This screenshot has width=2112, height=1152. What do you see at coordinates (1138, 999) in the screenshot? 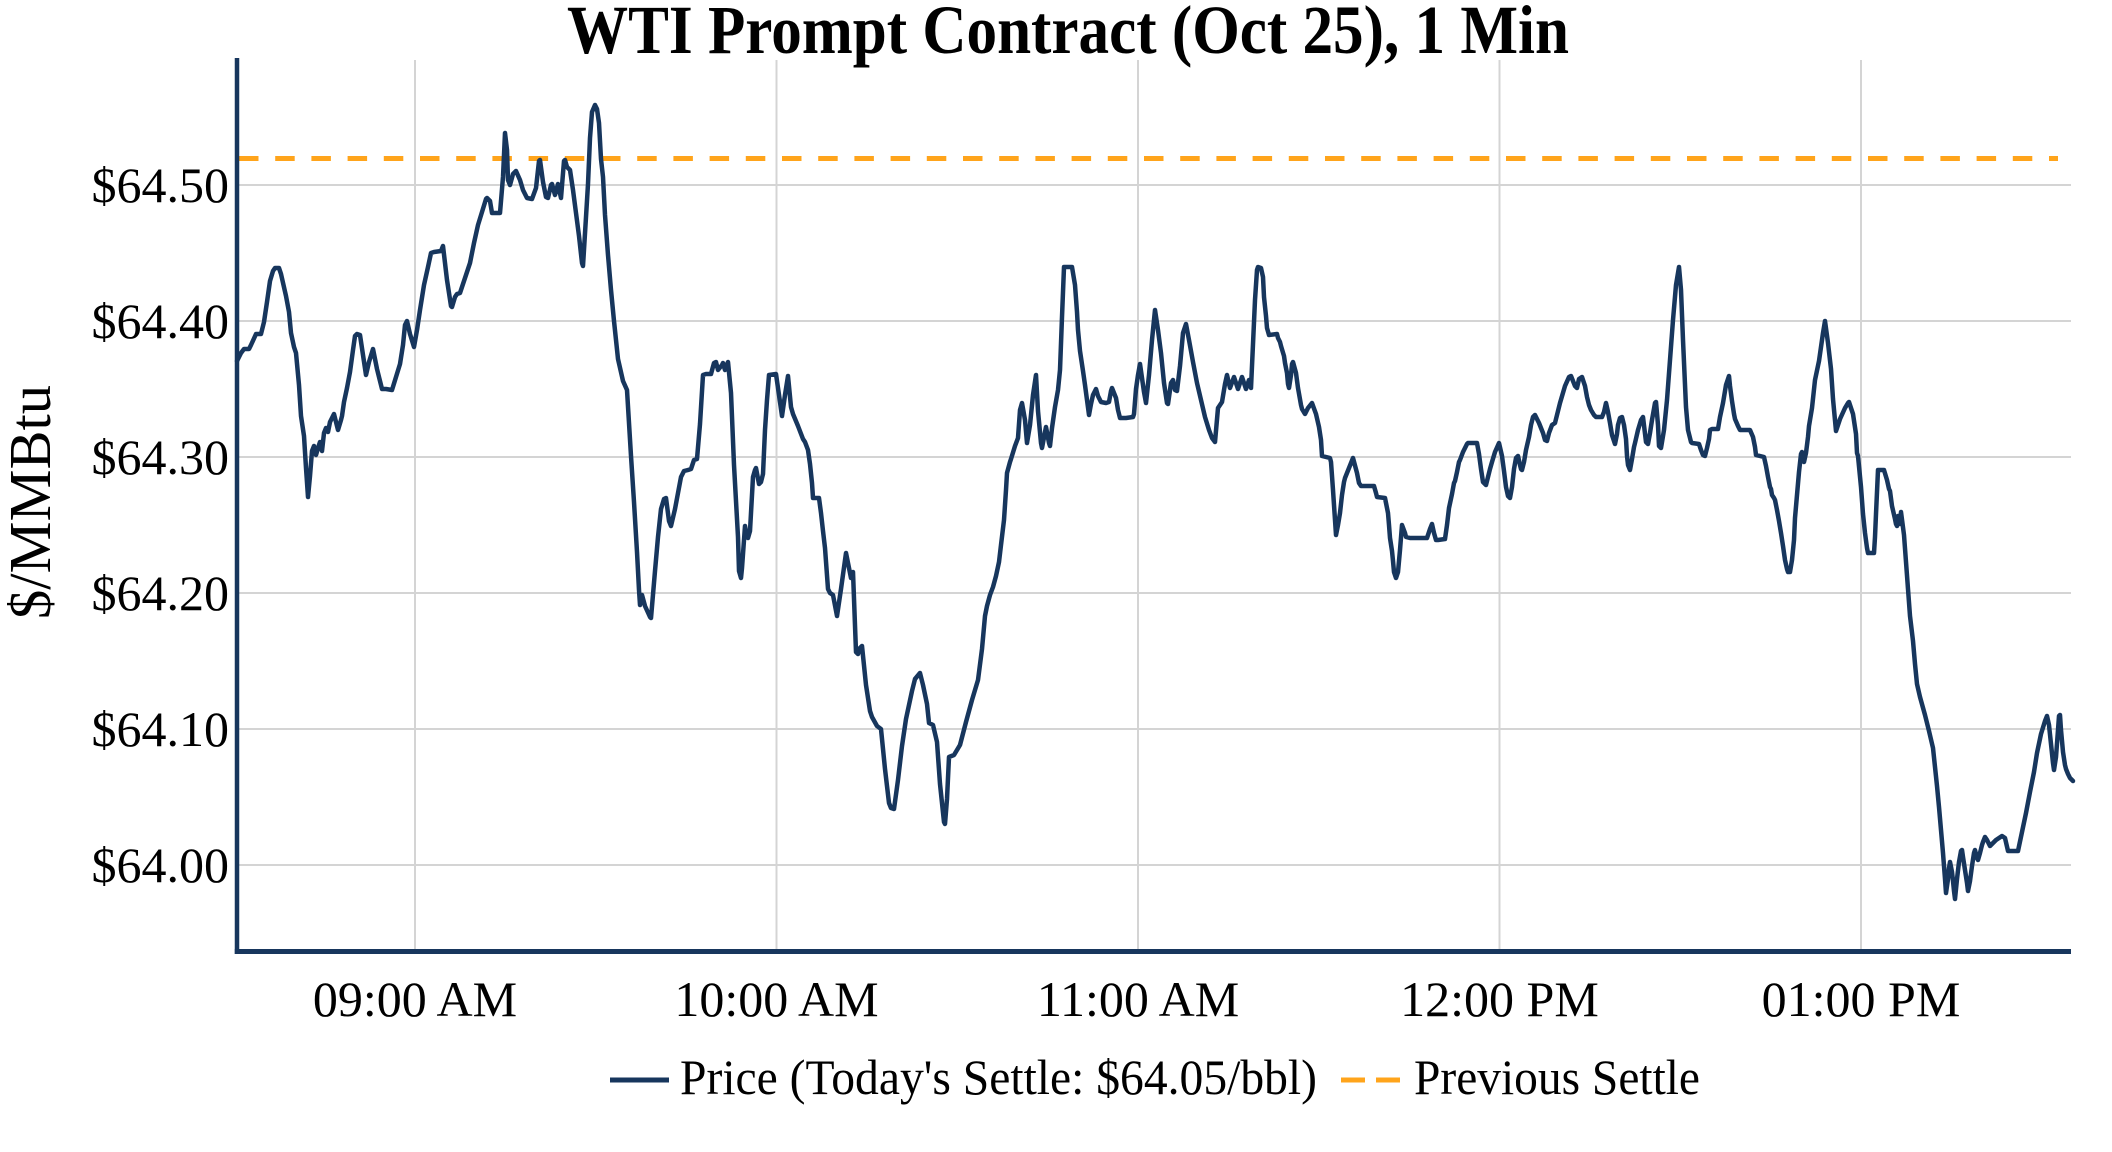
I see `svg-text: 11:00 AM` at bounding box center [1138, 999].